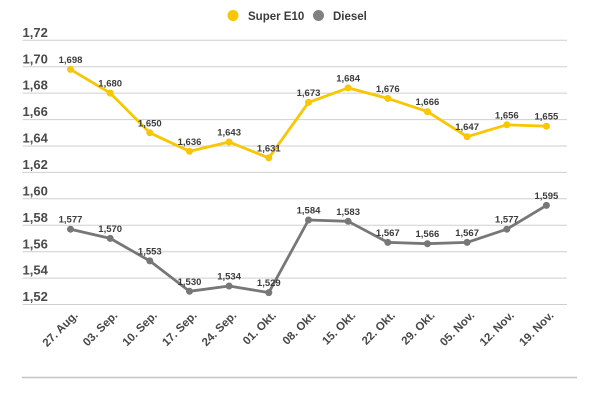 The width and height of the screenshot is (600, 400). What do you see at coordinates (428, 102) in the screenshot?
I see `svg-text: 1,666` at bounding box center [428, 102].